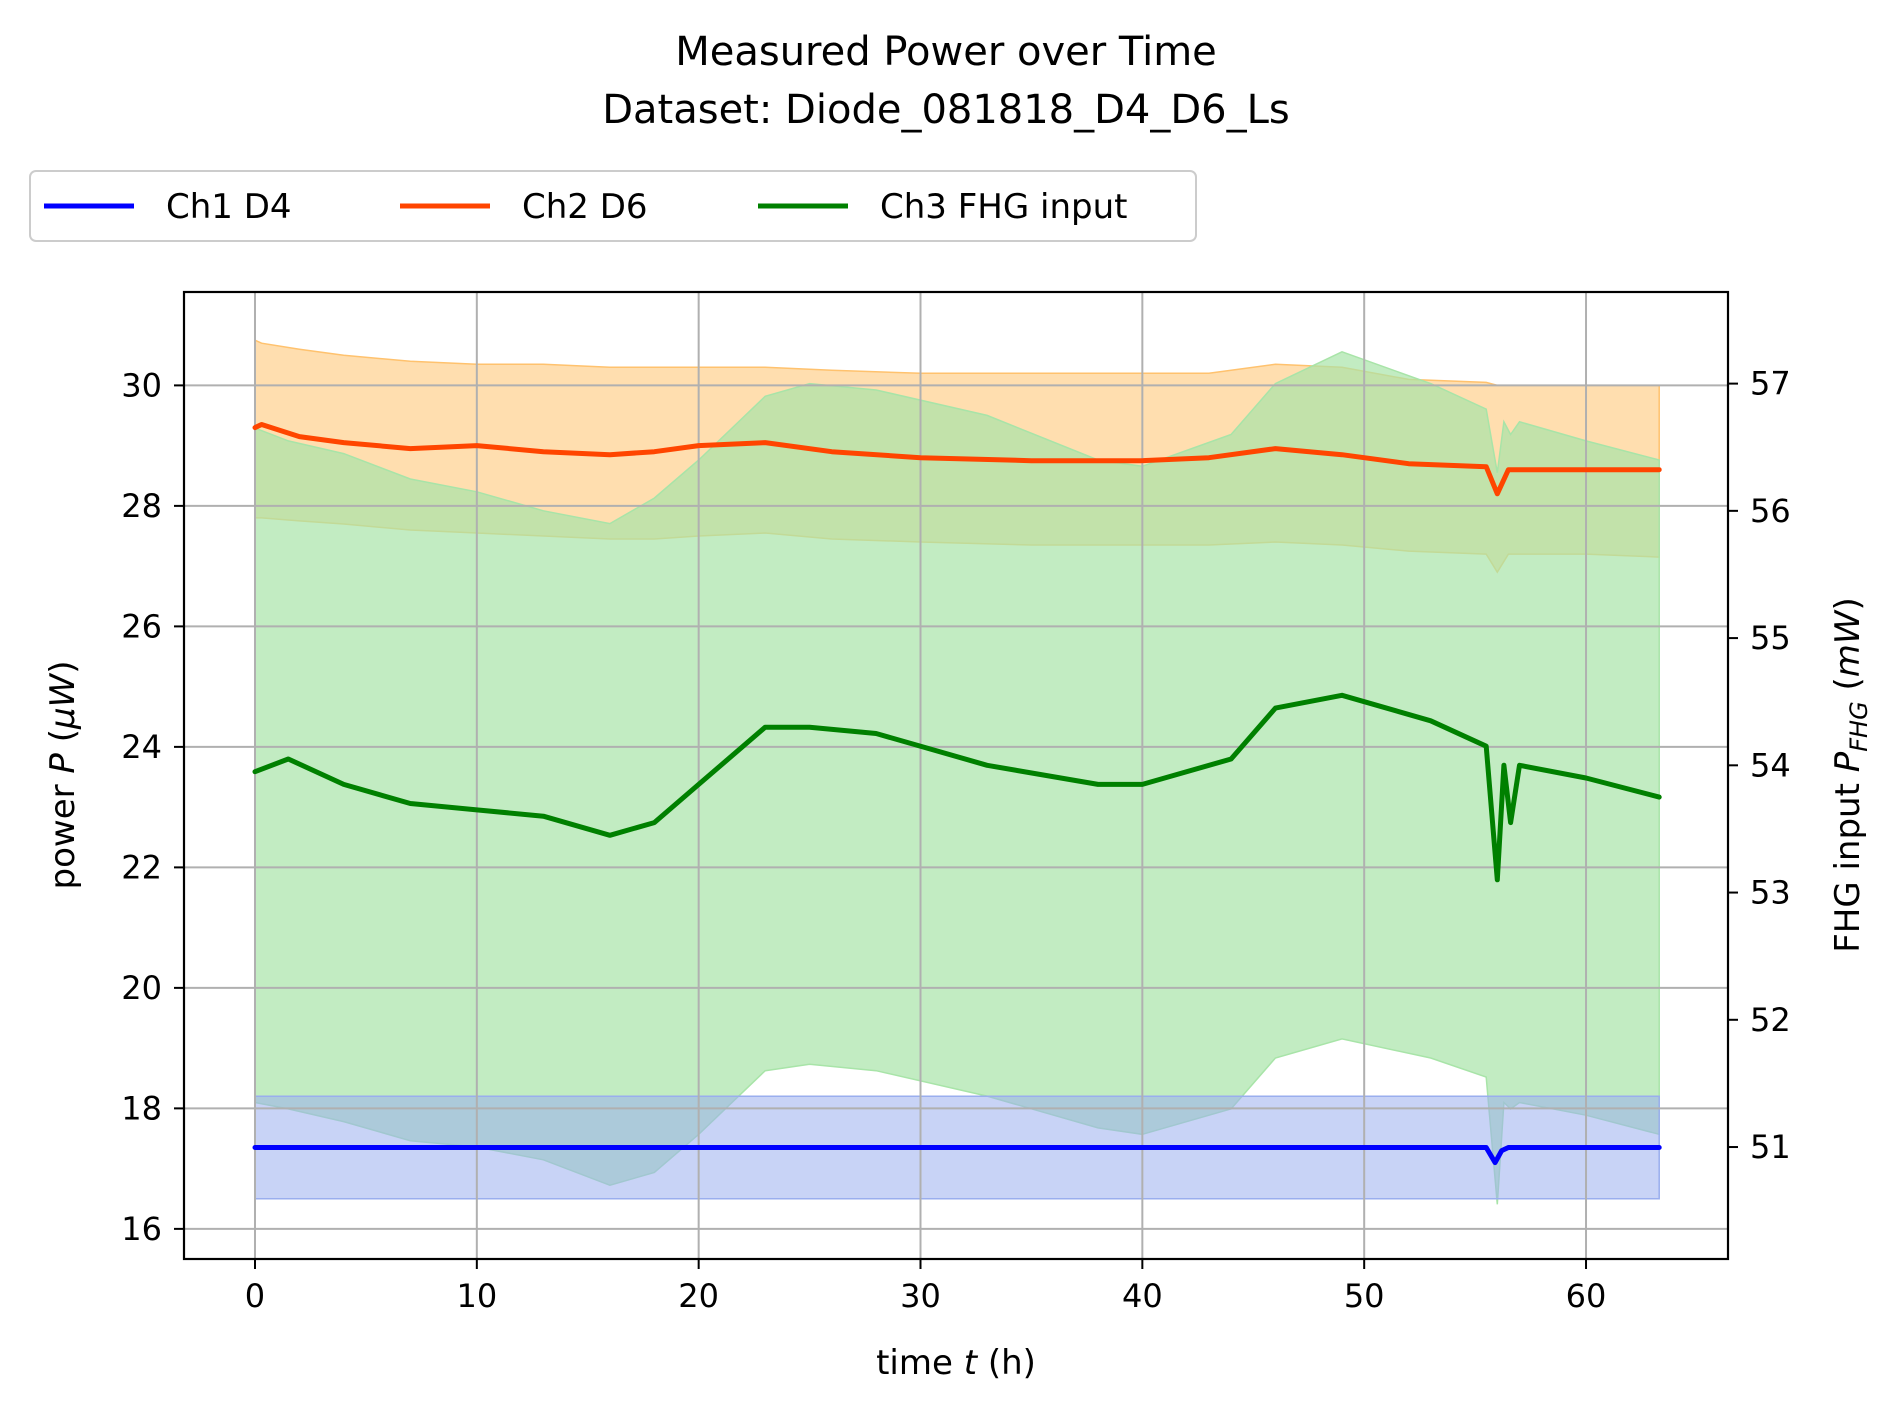  What do you see at coordinates (1142, 1296) in the screenshot?
I see `x-tick-label: 40` at bounding box center [1142, 1296].